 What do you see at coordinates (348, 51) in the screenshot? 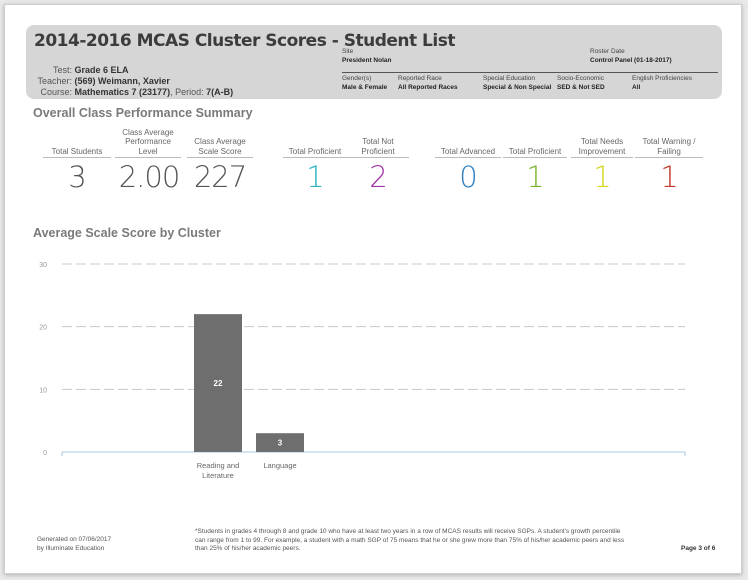
I see `site-label: Site` at bounding box center [348, 51].